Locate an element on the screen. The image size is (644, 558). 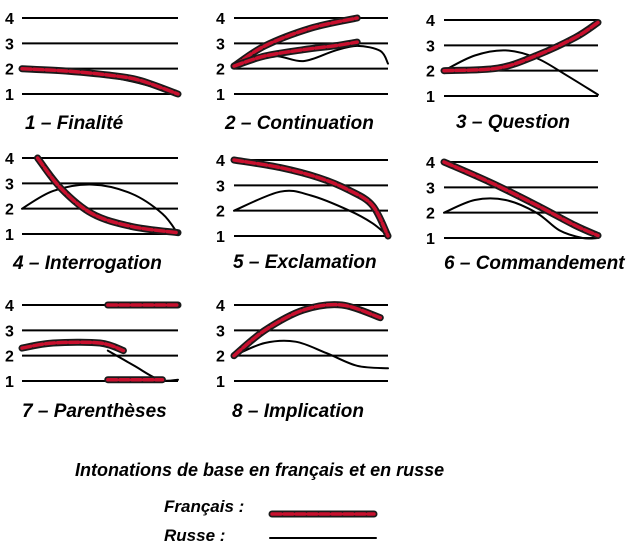
panel-title: 7 – Parenthèses is located at coordinates (94, 411).